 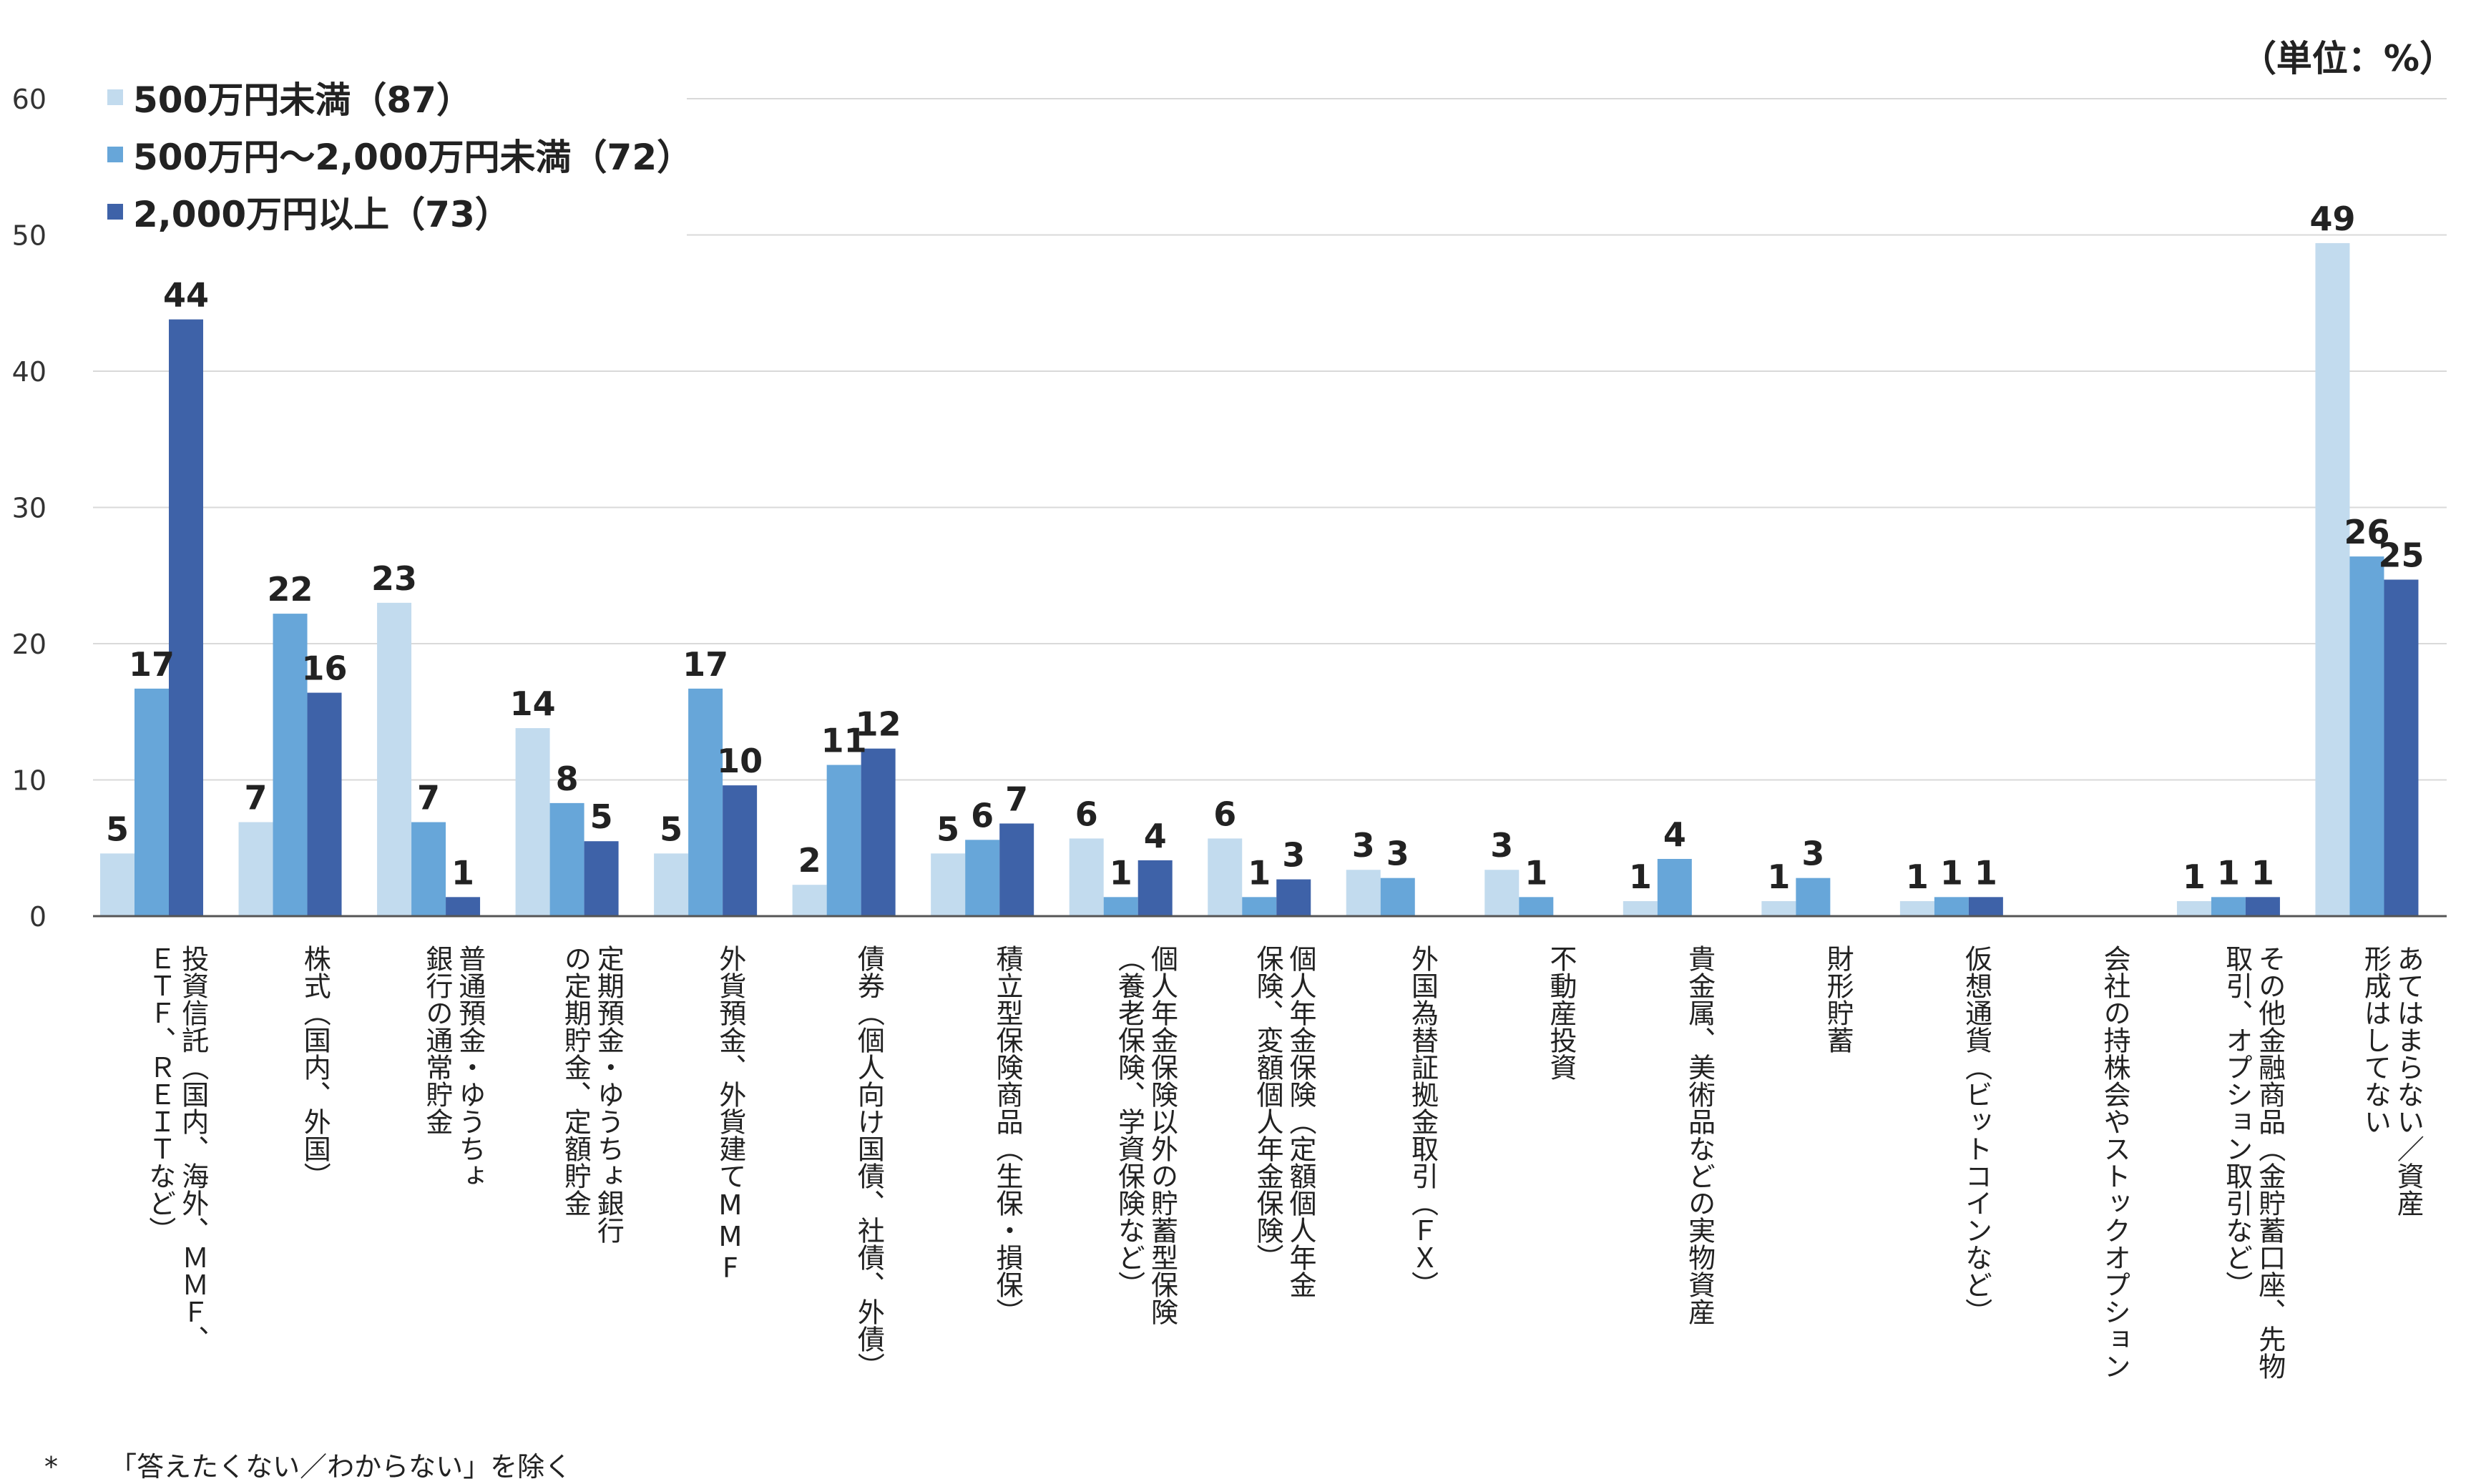 I want to click on bar-s1-c6, so click(x=809, y=901).